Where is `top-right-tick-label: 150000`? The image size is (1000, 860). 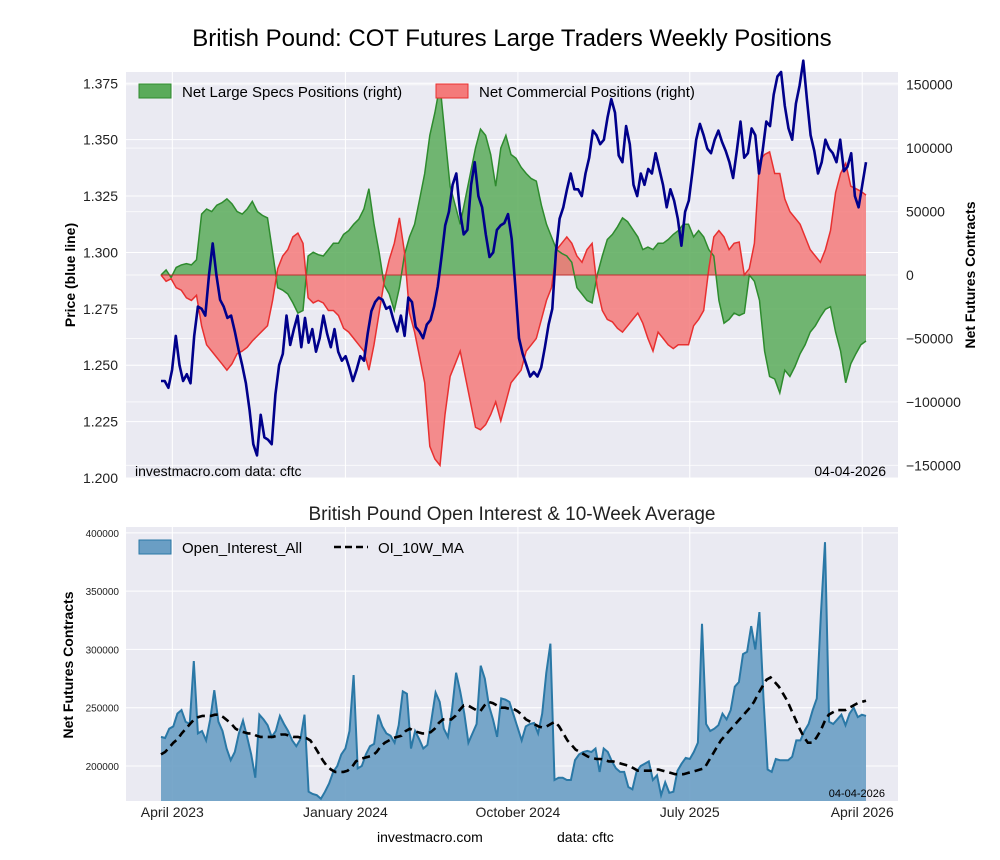 top-right-tick-label: 150000 is located at coordinates (929, 85).